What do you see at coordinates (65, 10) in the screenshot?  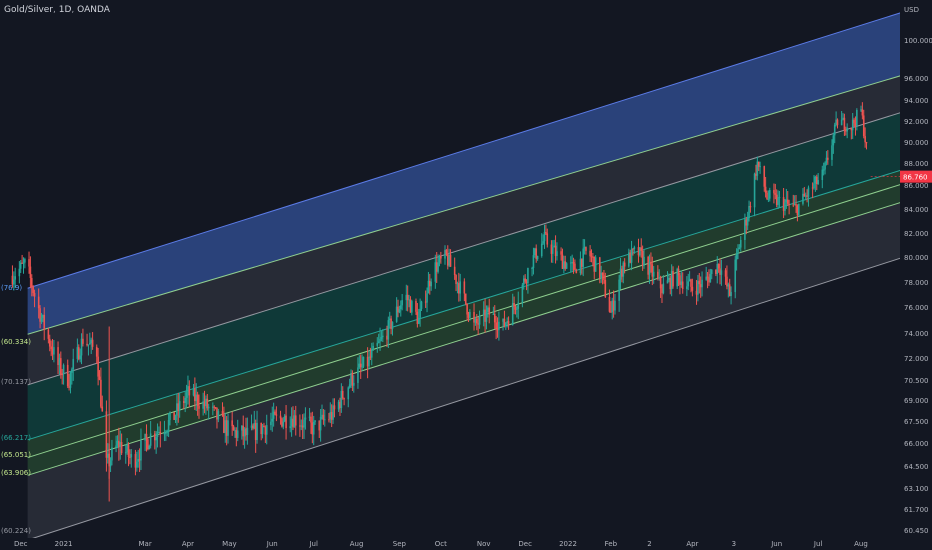 I see `interval-label: 1D` at bounding box center [65, 10].